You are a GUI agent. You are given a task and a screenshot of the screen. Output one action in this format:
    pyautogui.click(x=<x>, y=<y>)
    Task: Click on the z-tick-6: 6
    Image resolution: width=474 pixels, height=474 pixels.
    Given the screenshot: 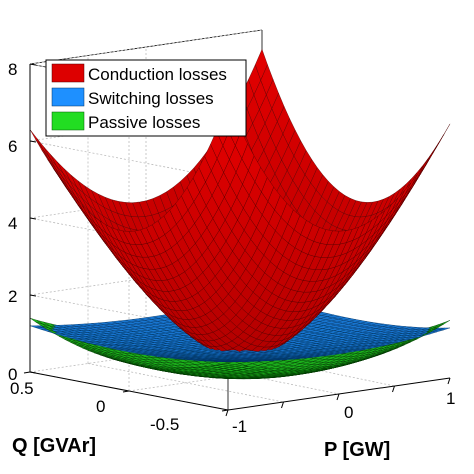 What is the action you would take?
    pyautogui.click(x=12, y=146)
    